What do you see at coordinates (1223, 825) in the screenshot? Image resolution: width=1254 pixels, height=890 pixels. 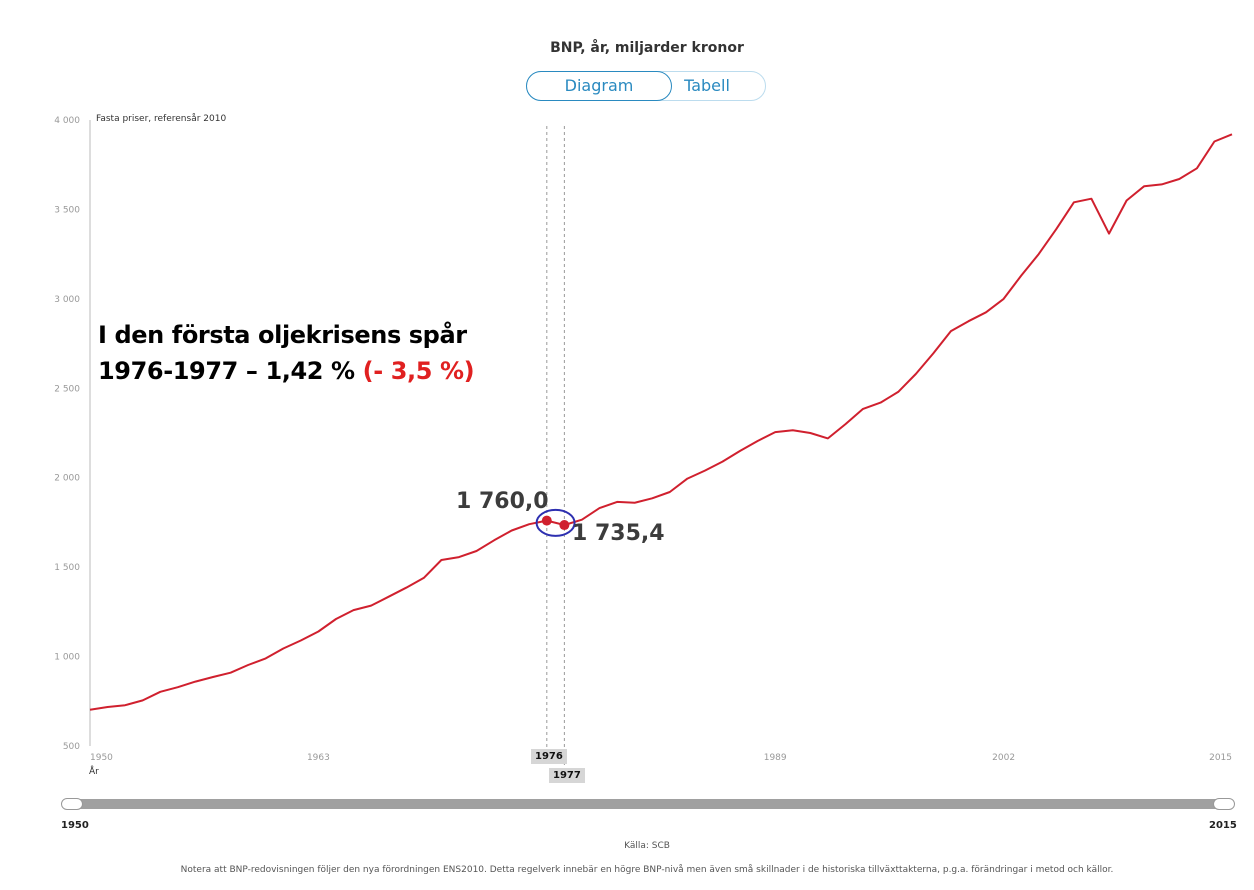 I see `slider-end-label: 2015` at bounding box center [1223, 825].